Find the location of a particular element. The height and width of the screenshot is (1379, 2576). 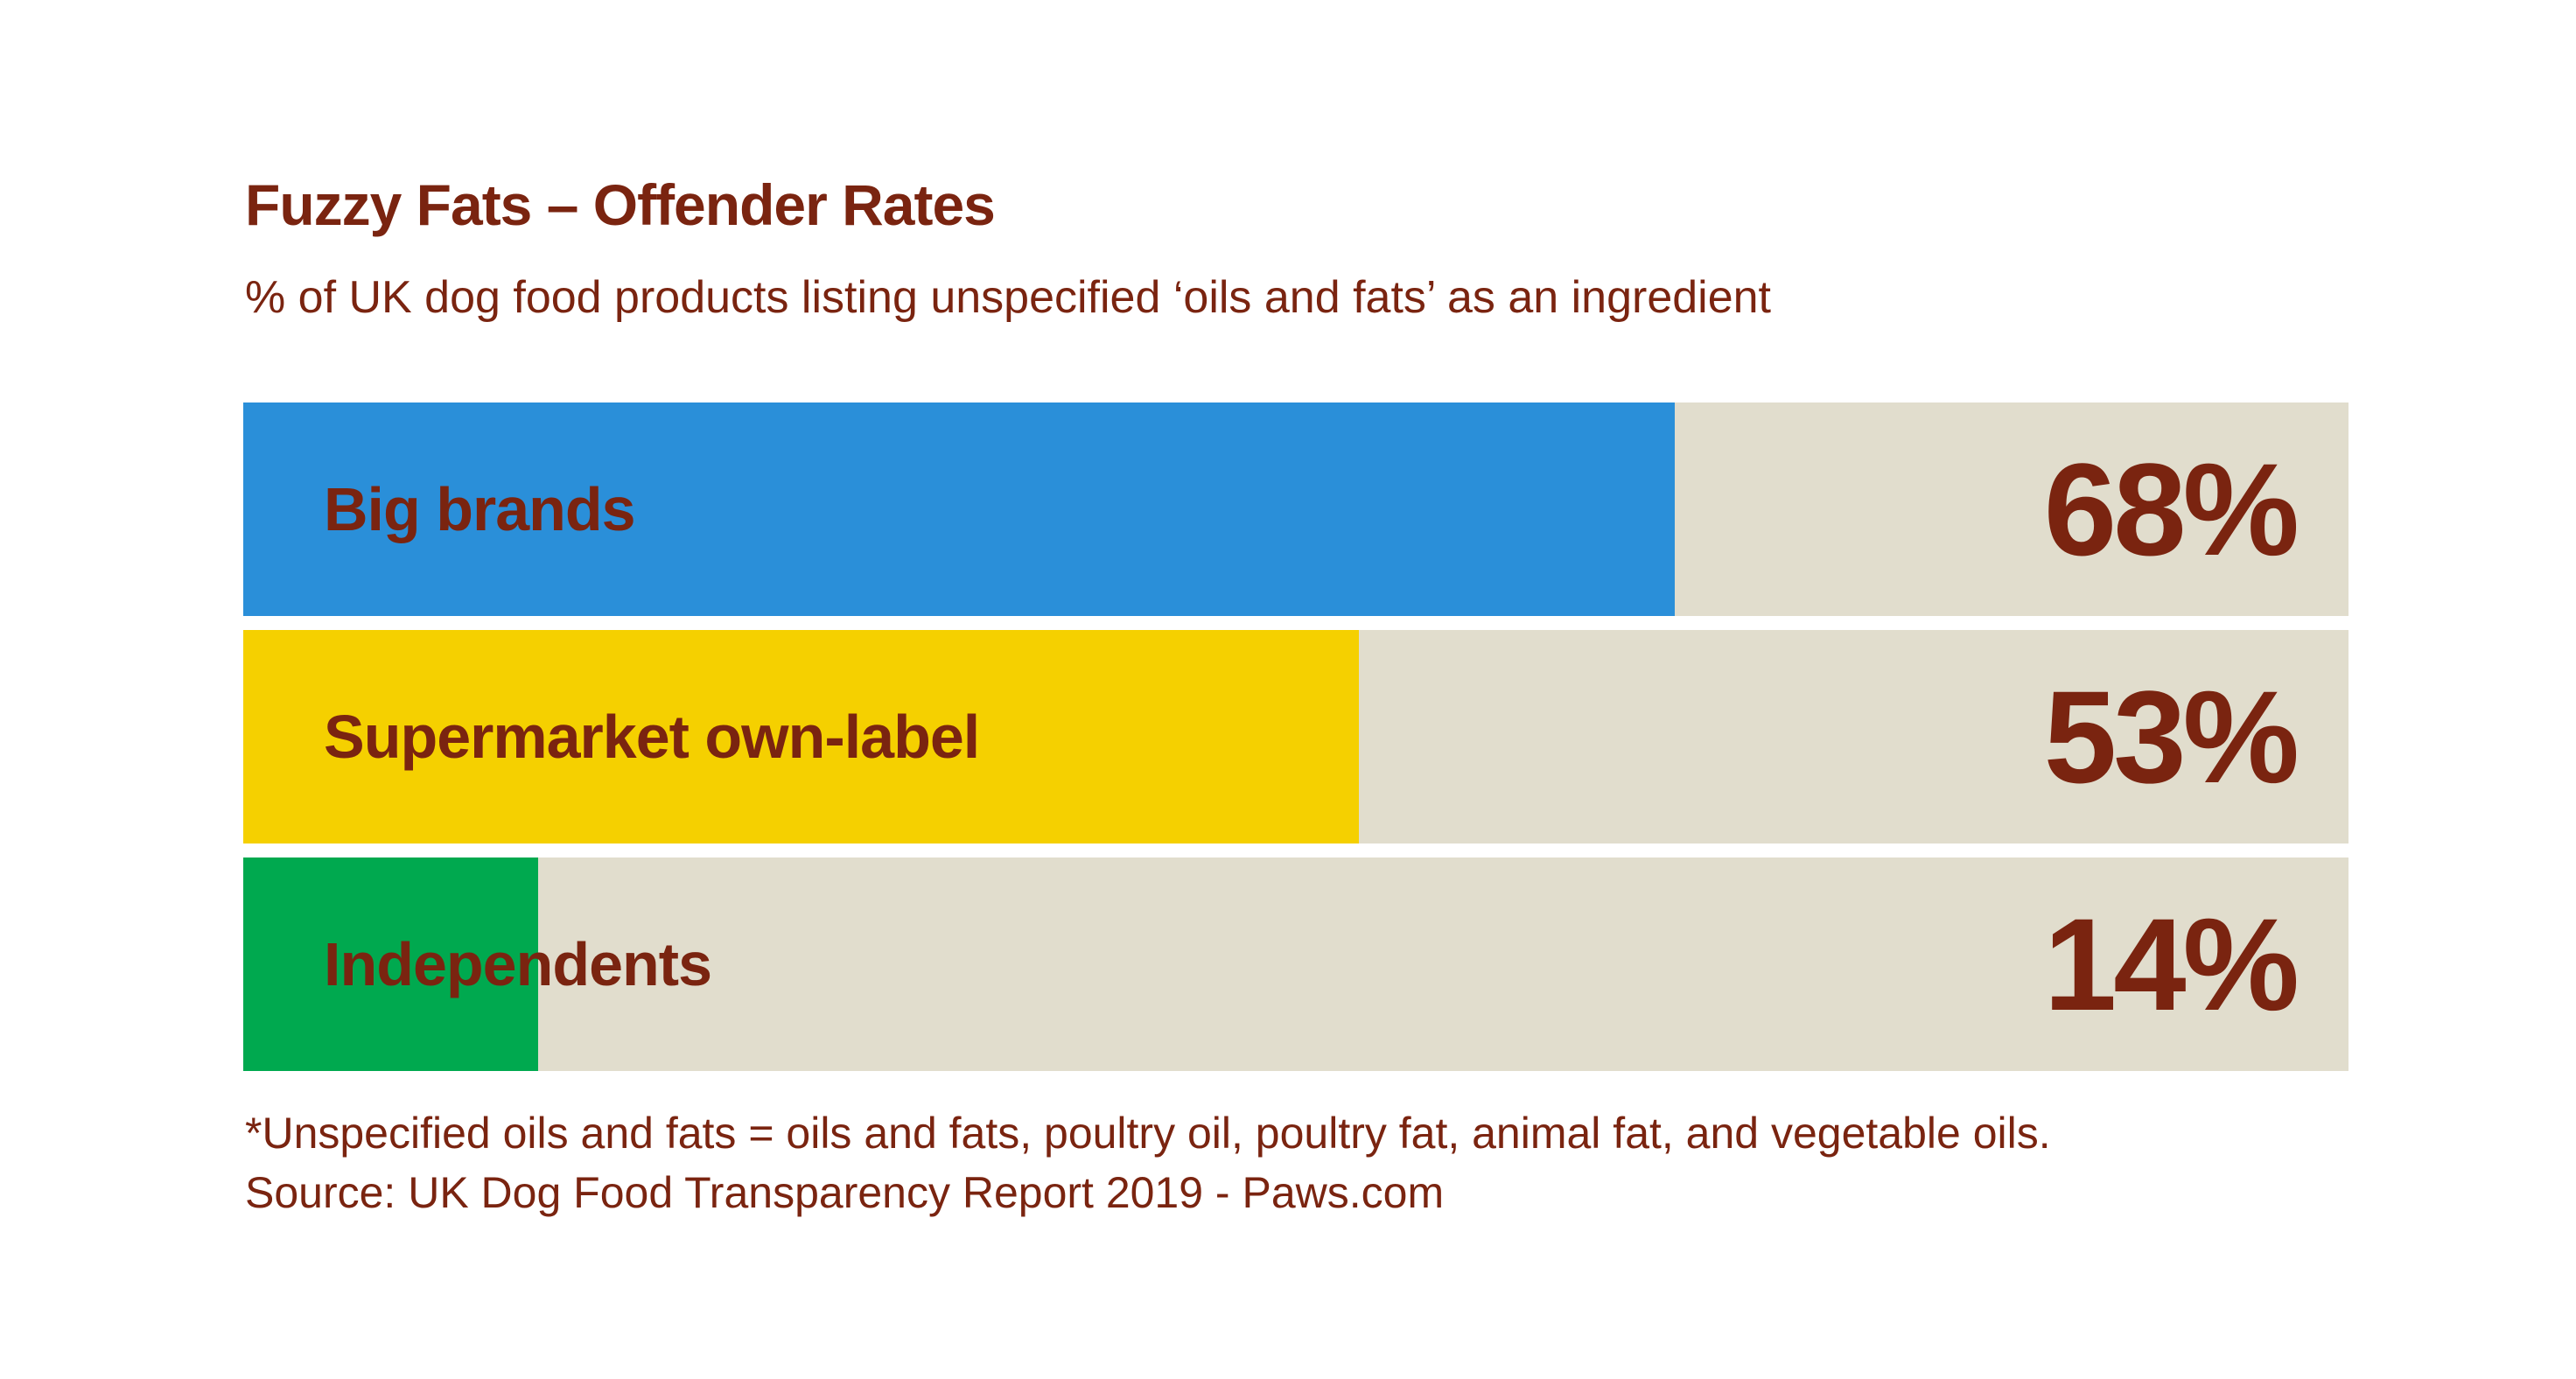

bar-track is located at coordinates (1295, 964).